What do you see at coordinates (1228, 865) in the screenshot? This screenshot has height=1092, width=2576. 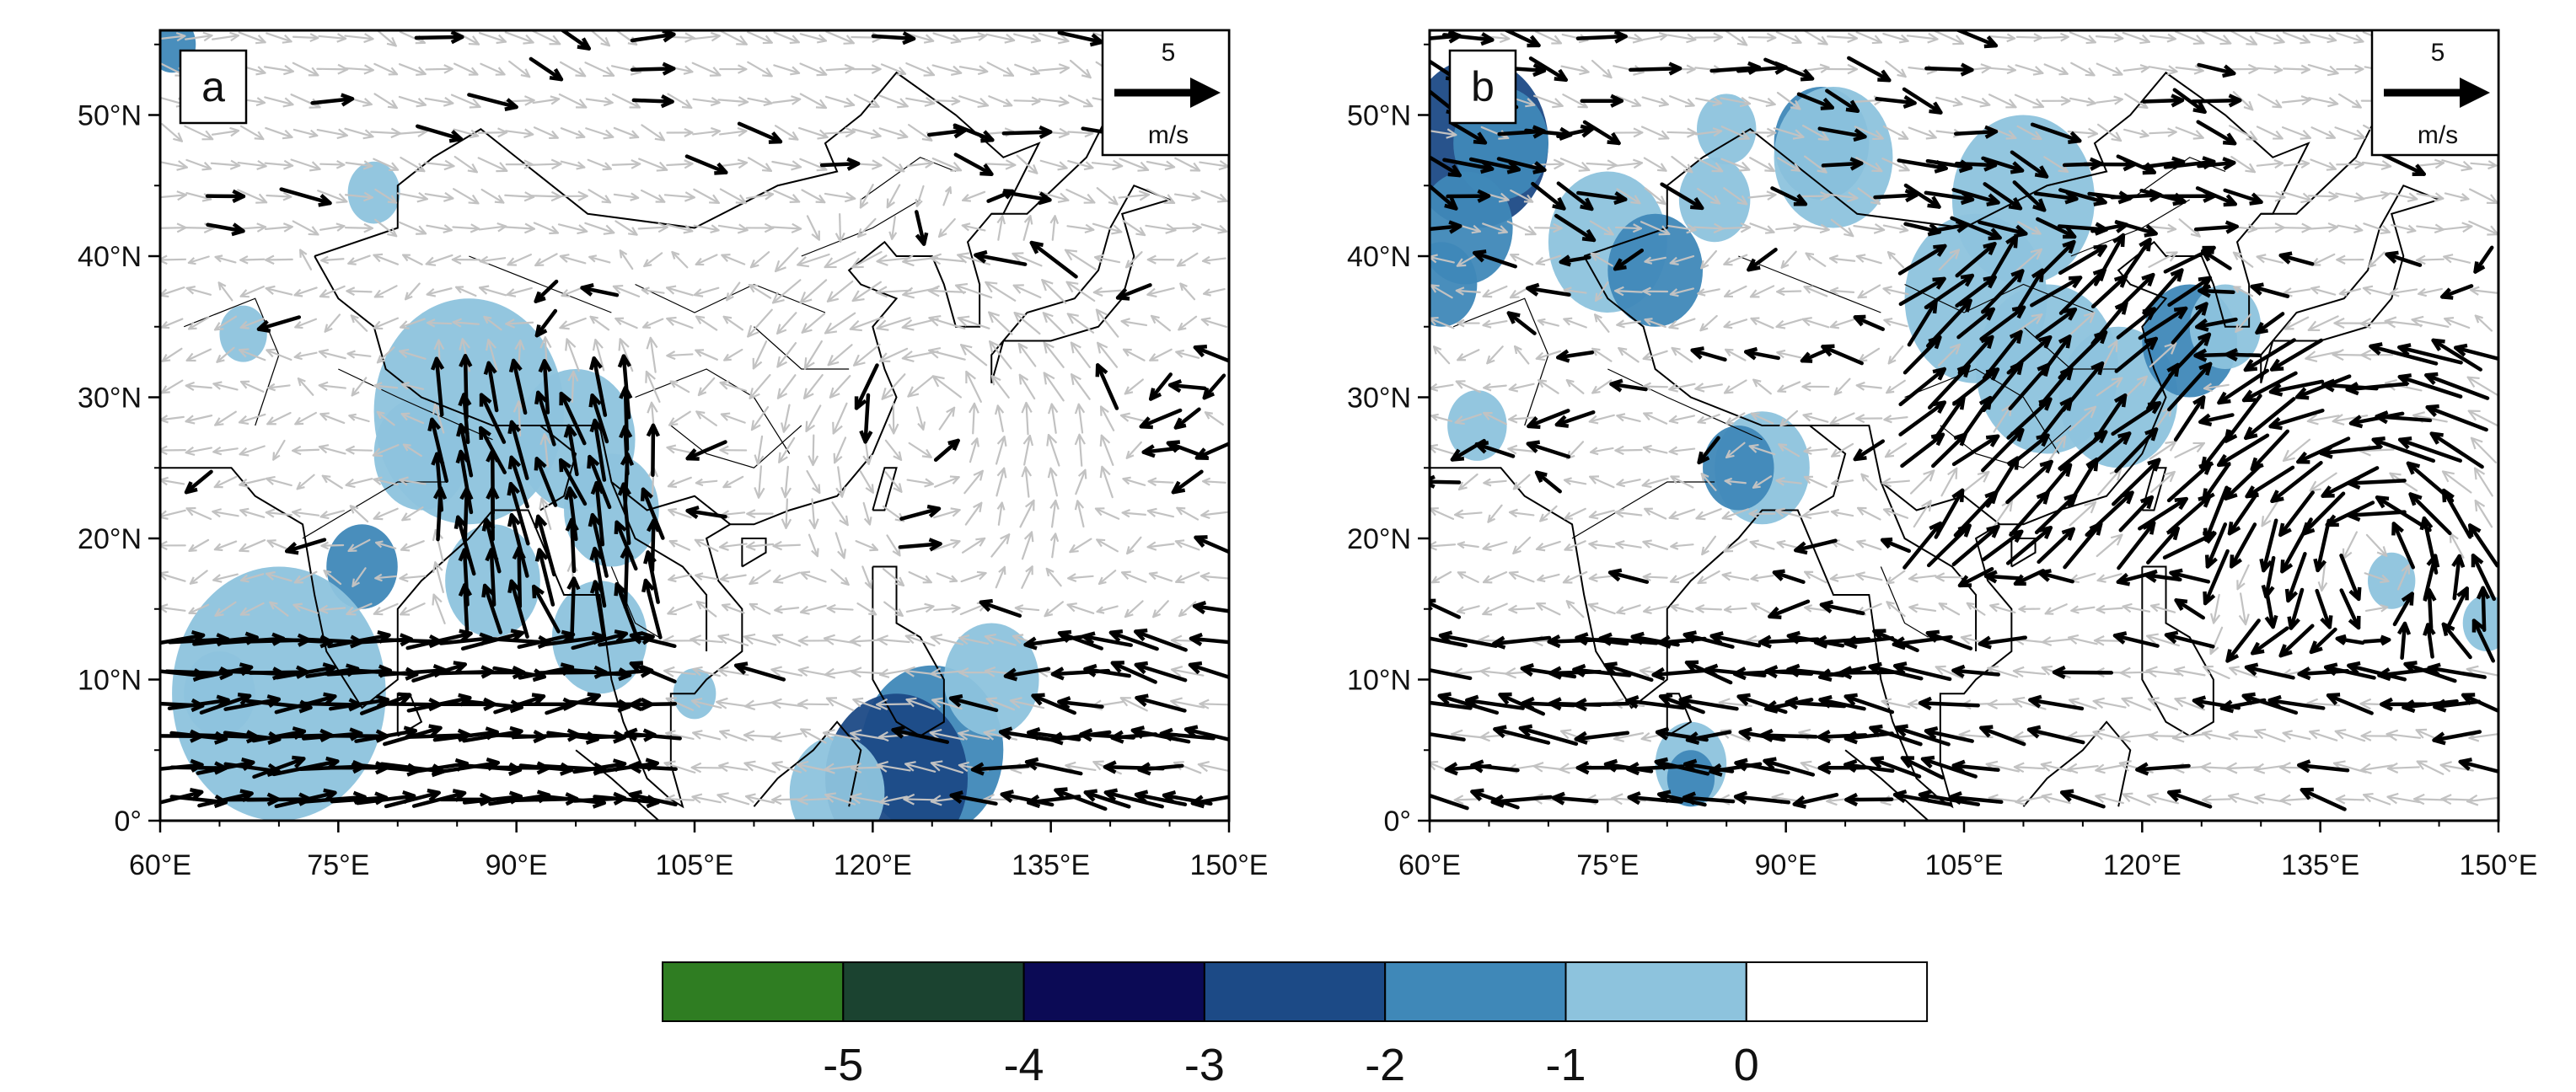 I see `x-tick-label: 150°E` at bounding box center [1228, 865].